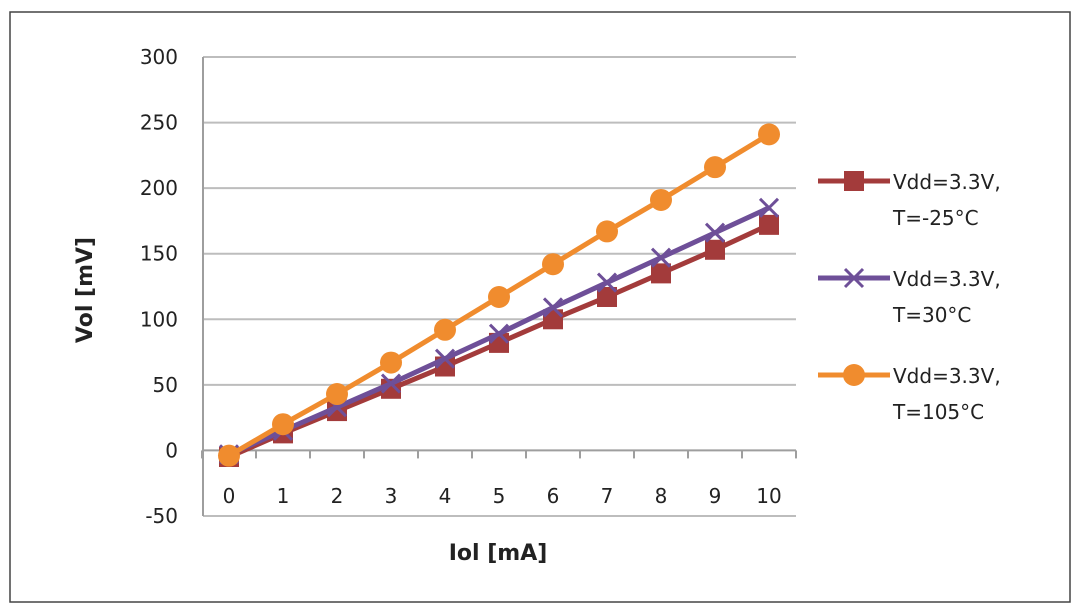  Describe the element at coordinates (661, 496) in the screenshot. I see `x-tick-label: 8` at that location.